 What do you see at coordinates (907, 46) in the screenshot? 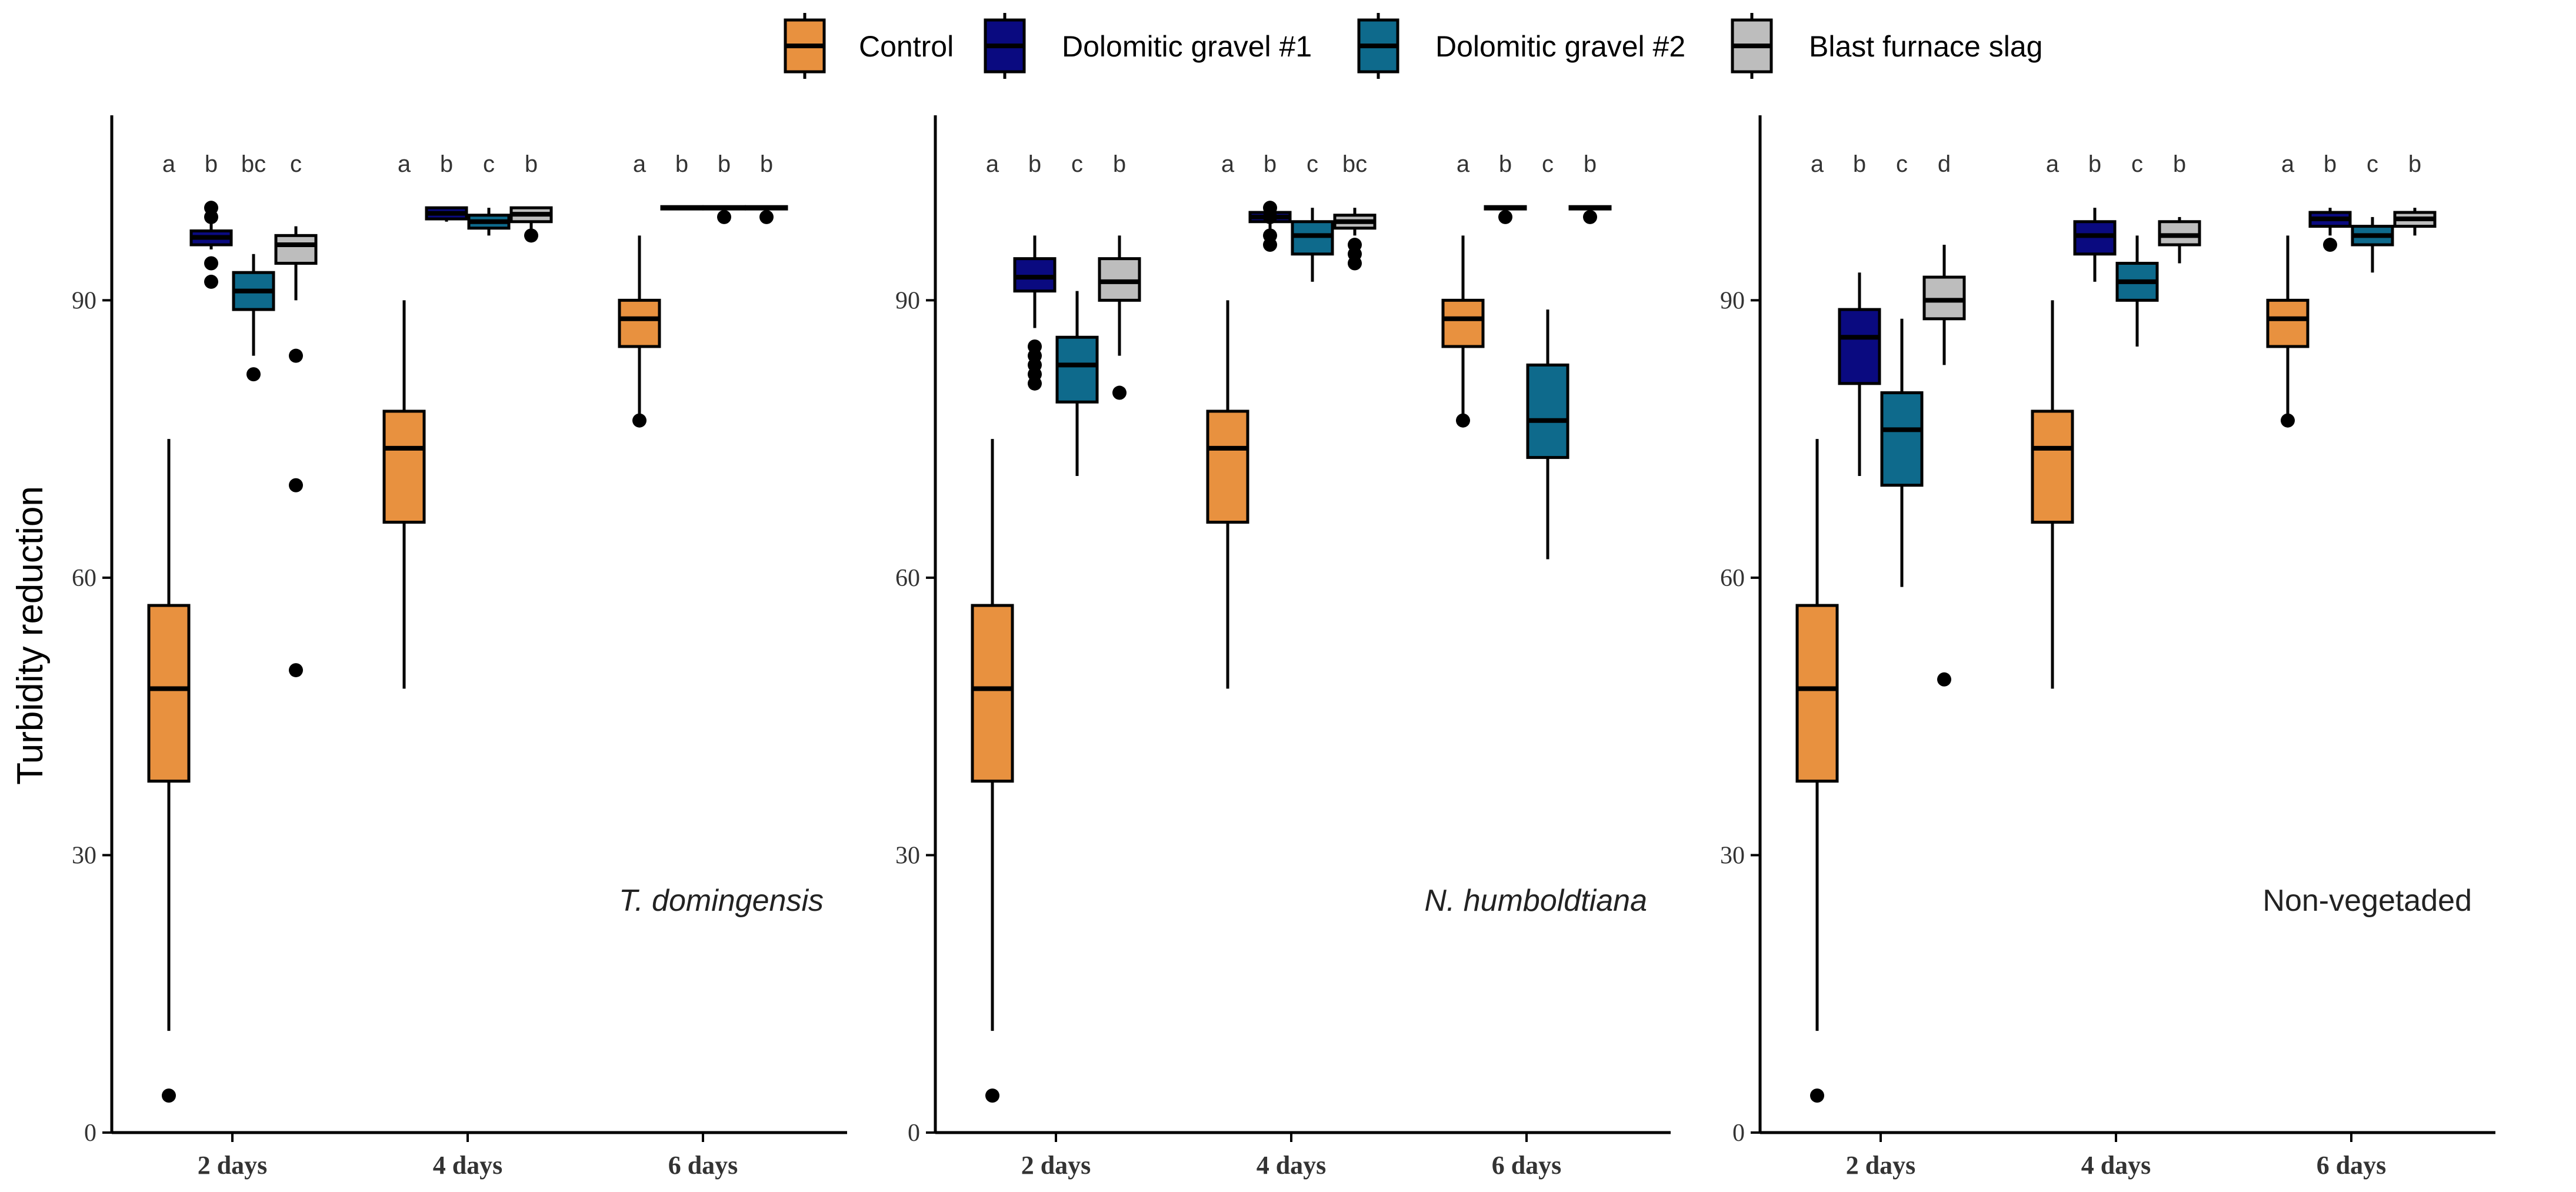
I see `legend-label: Control` at bounding box center [907, 46].